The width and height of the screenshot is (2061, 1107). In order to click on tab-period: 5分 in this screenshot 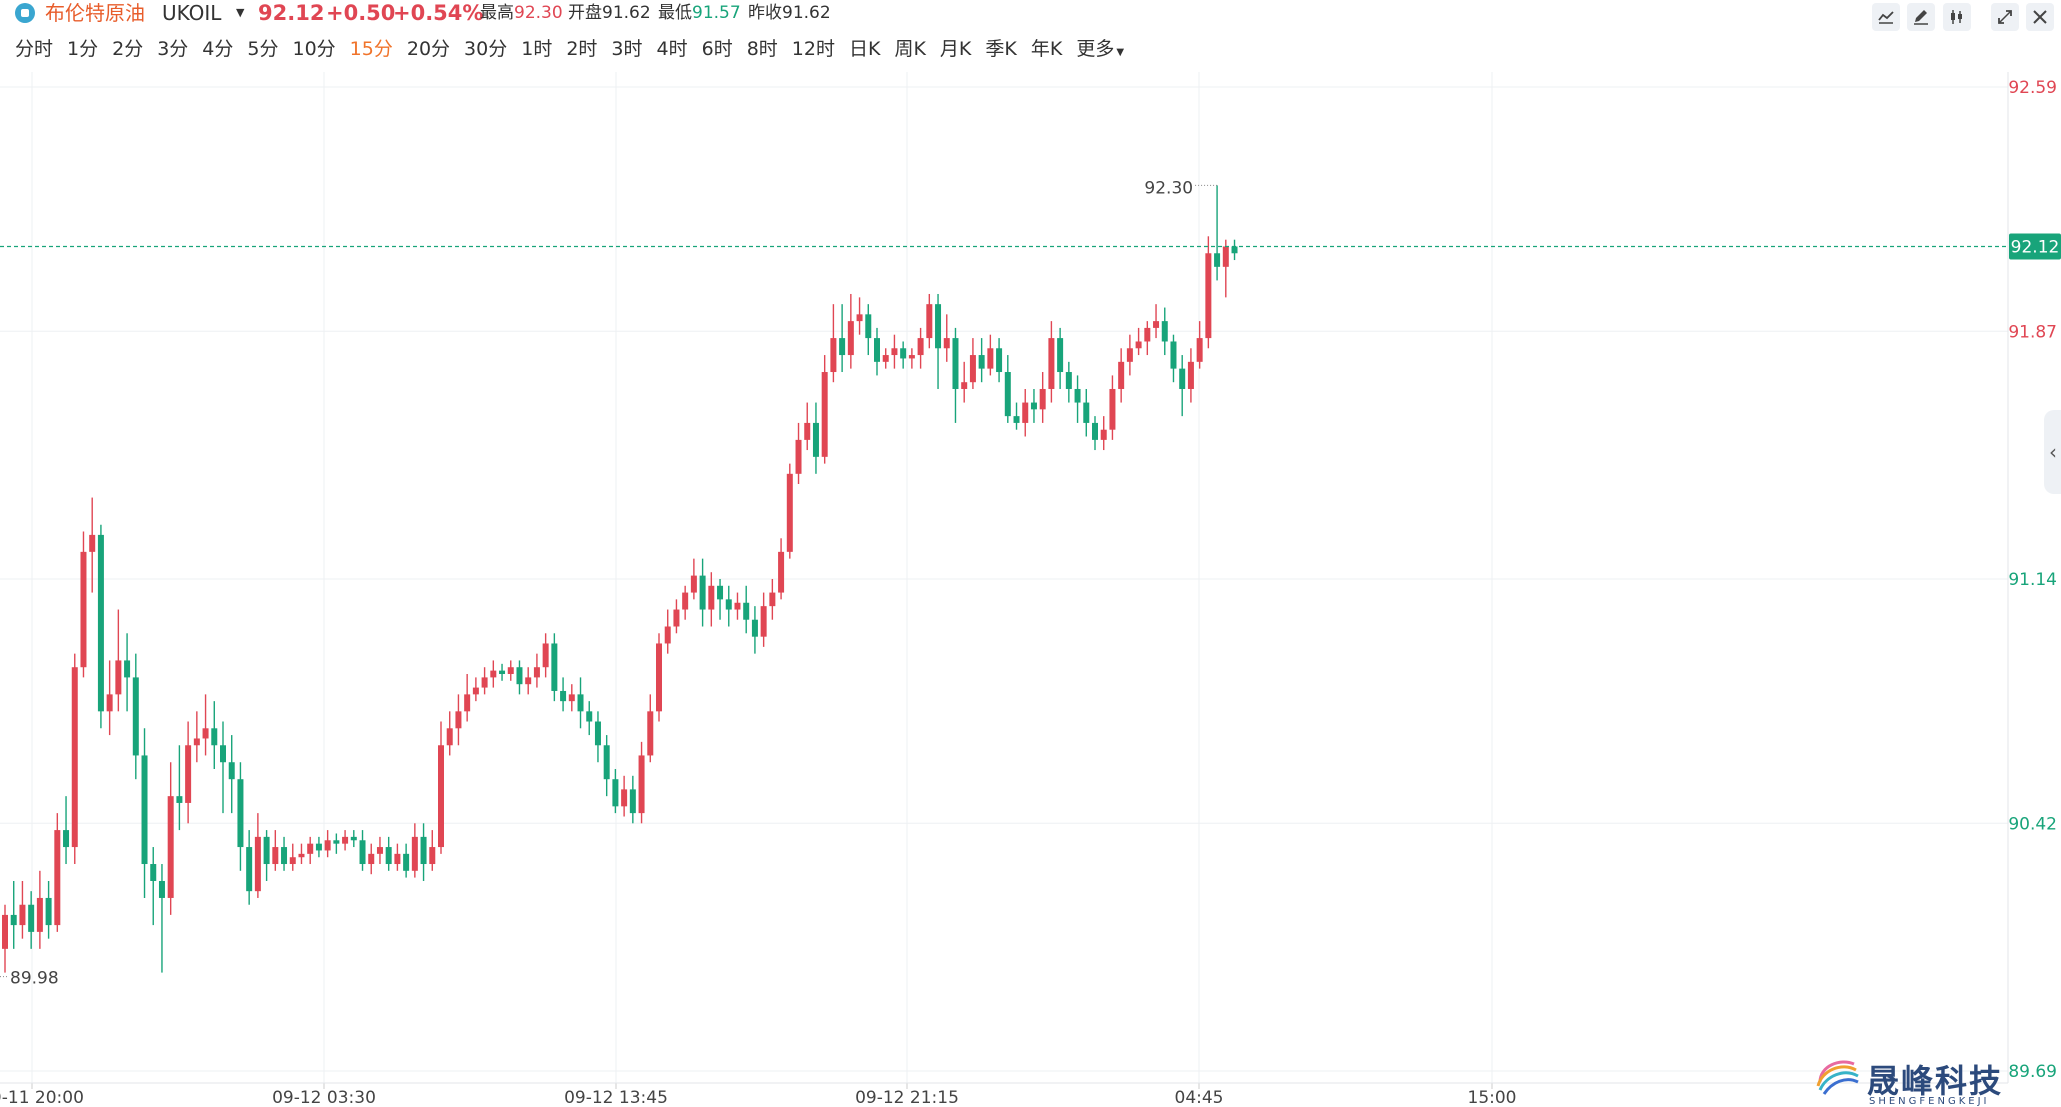, I will do `click(263, 48)`.